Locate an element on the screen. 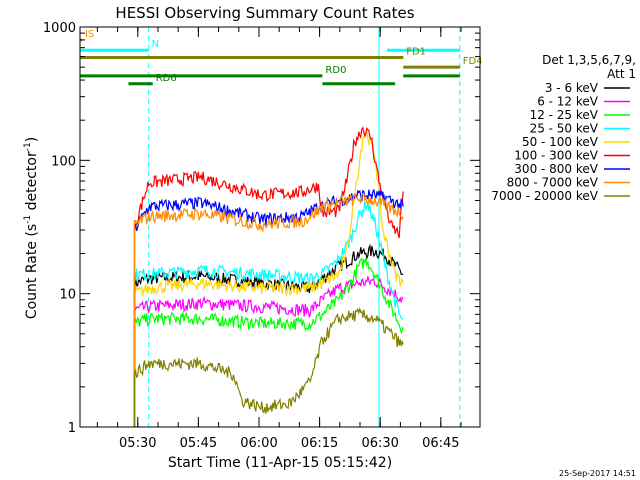 The width and height of the screenshot is (640, 480). legend-label: 6 - 12 keV is located at coordinates (568, 102).